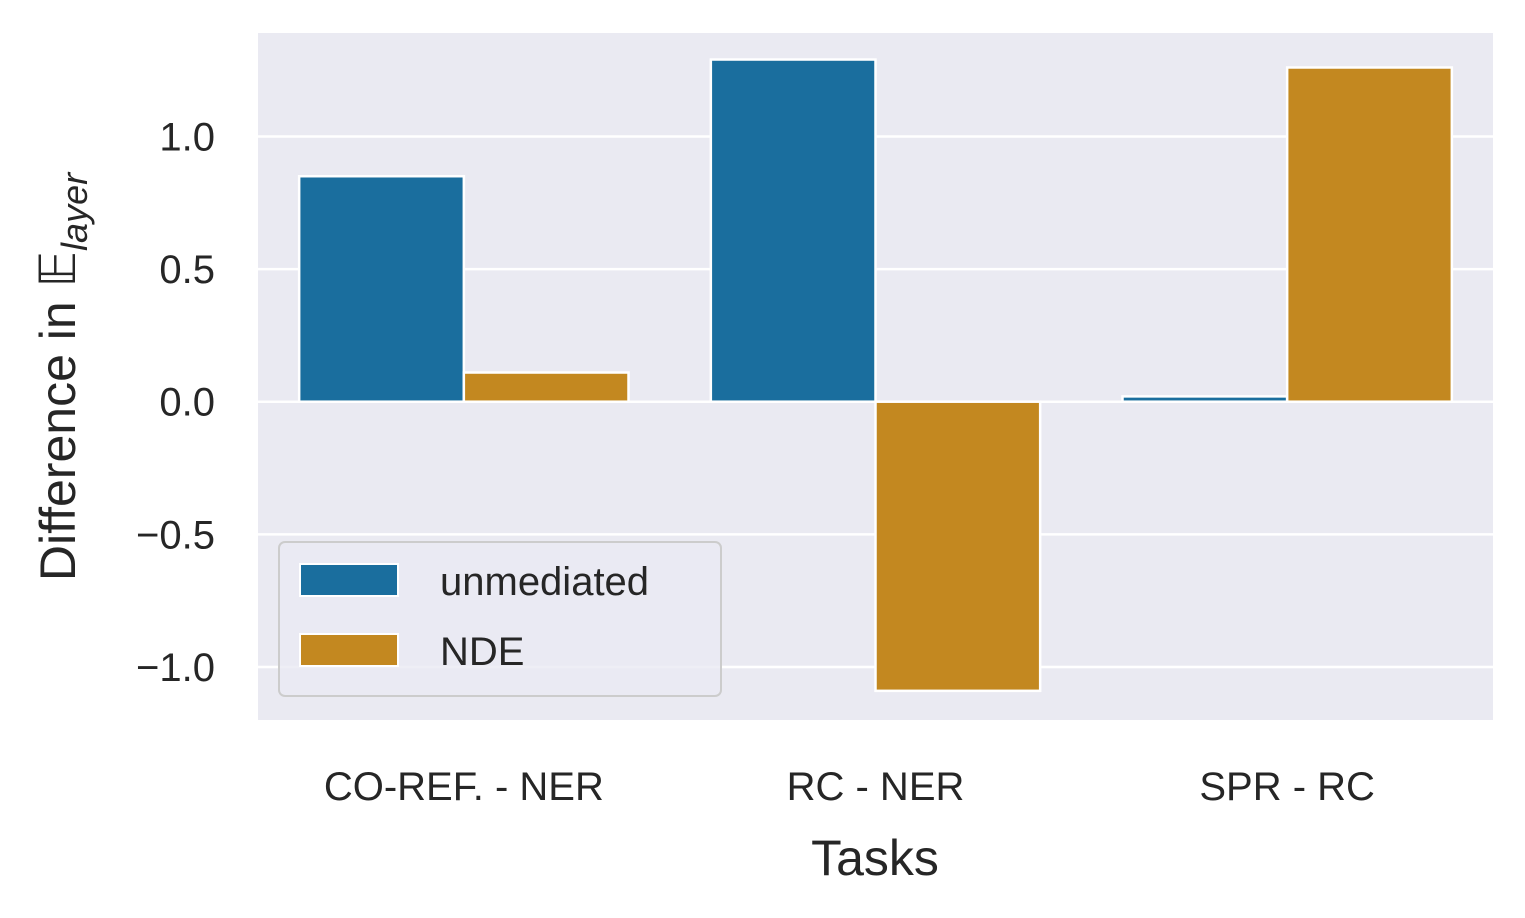 The height and width of the screenshot is (918, 1525). What do you see at coordinates (58, 434) in the screenshot?
I see `y-axis-title-prefix: Difference in` at bounding box center [58, 434].